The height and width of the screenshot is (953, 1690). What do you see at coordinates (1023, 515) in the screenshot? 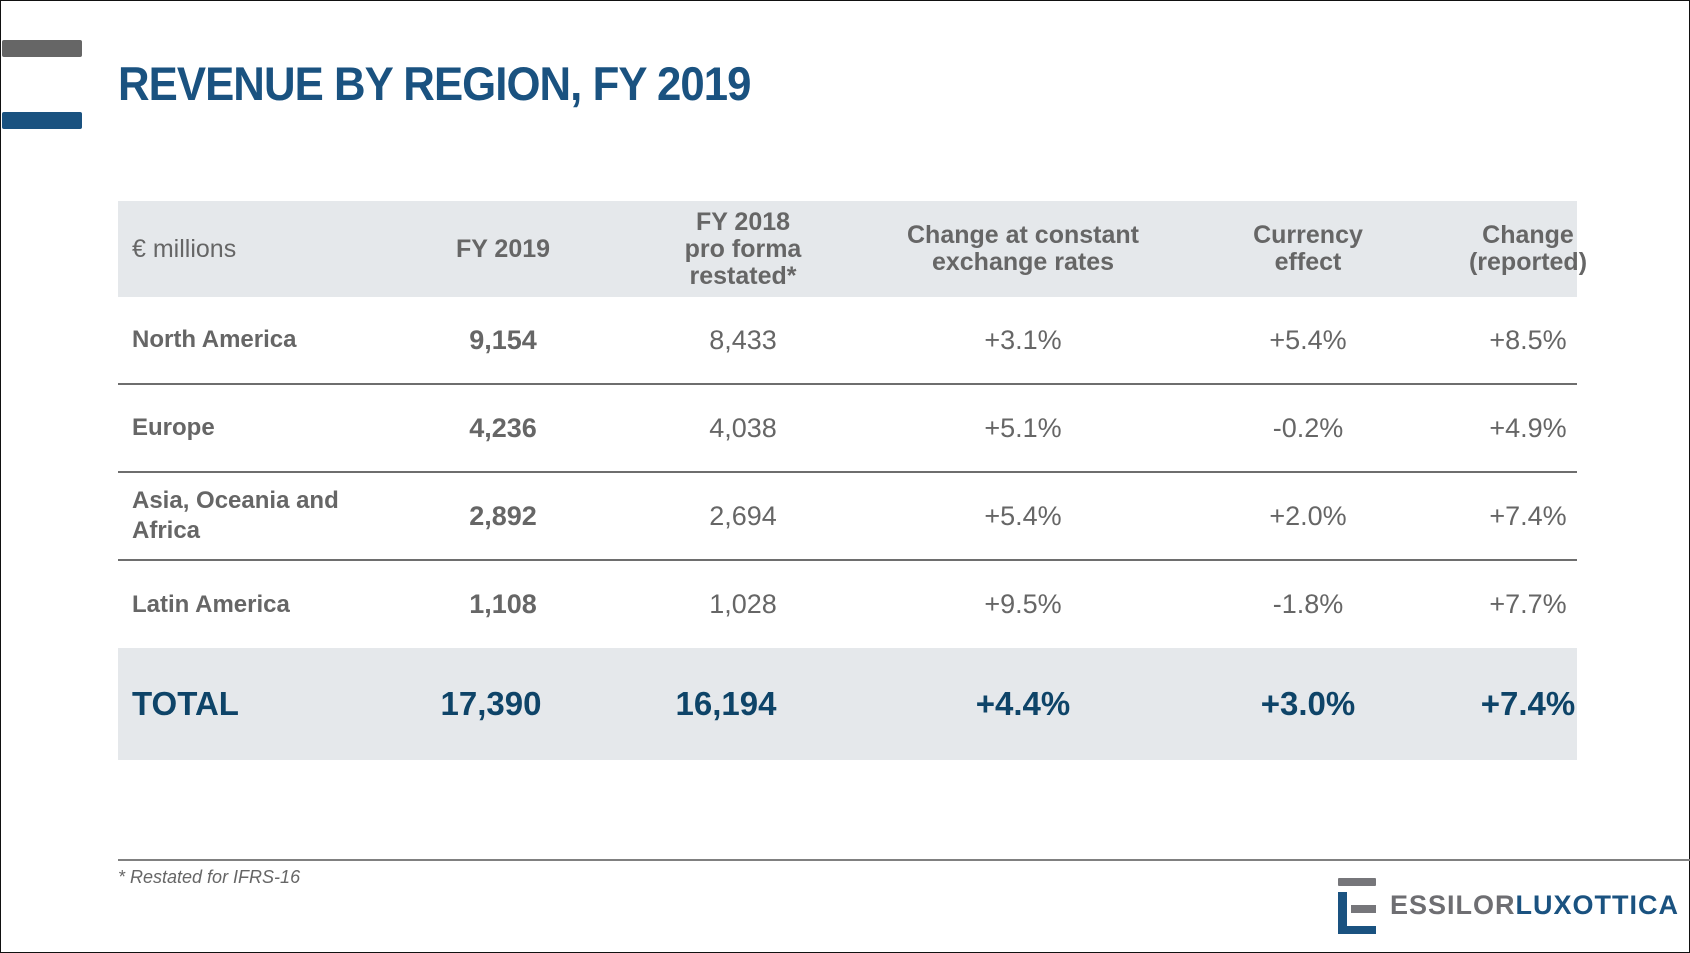
I see `cell-constant: +5.4%` at bounding box center [1023, 515].